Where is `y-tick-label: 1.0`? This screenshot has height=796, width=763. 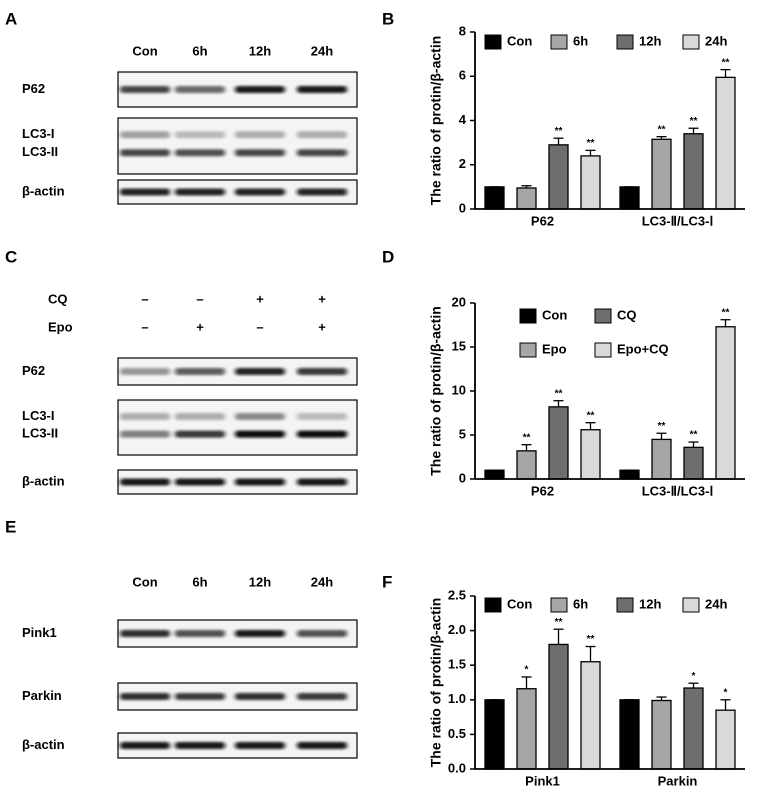 y-tick-label: 1.0 is located at coordinates (457, 698).